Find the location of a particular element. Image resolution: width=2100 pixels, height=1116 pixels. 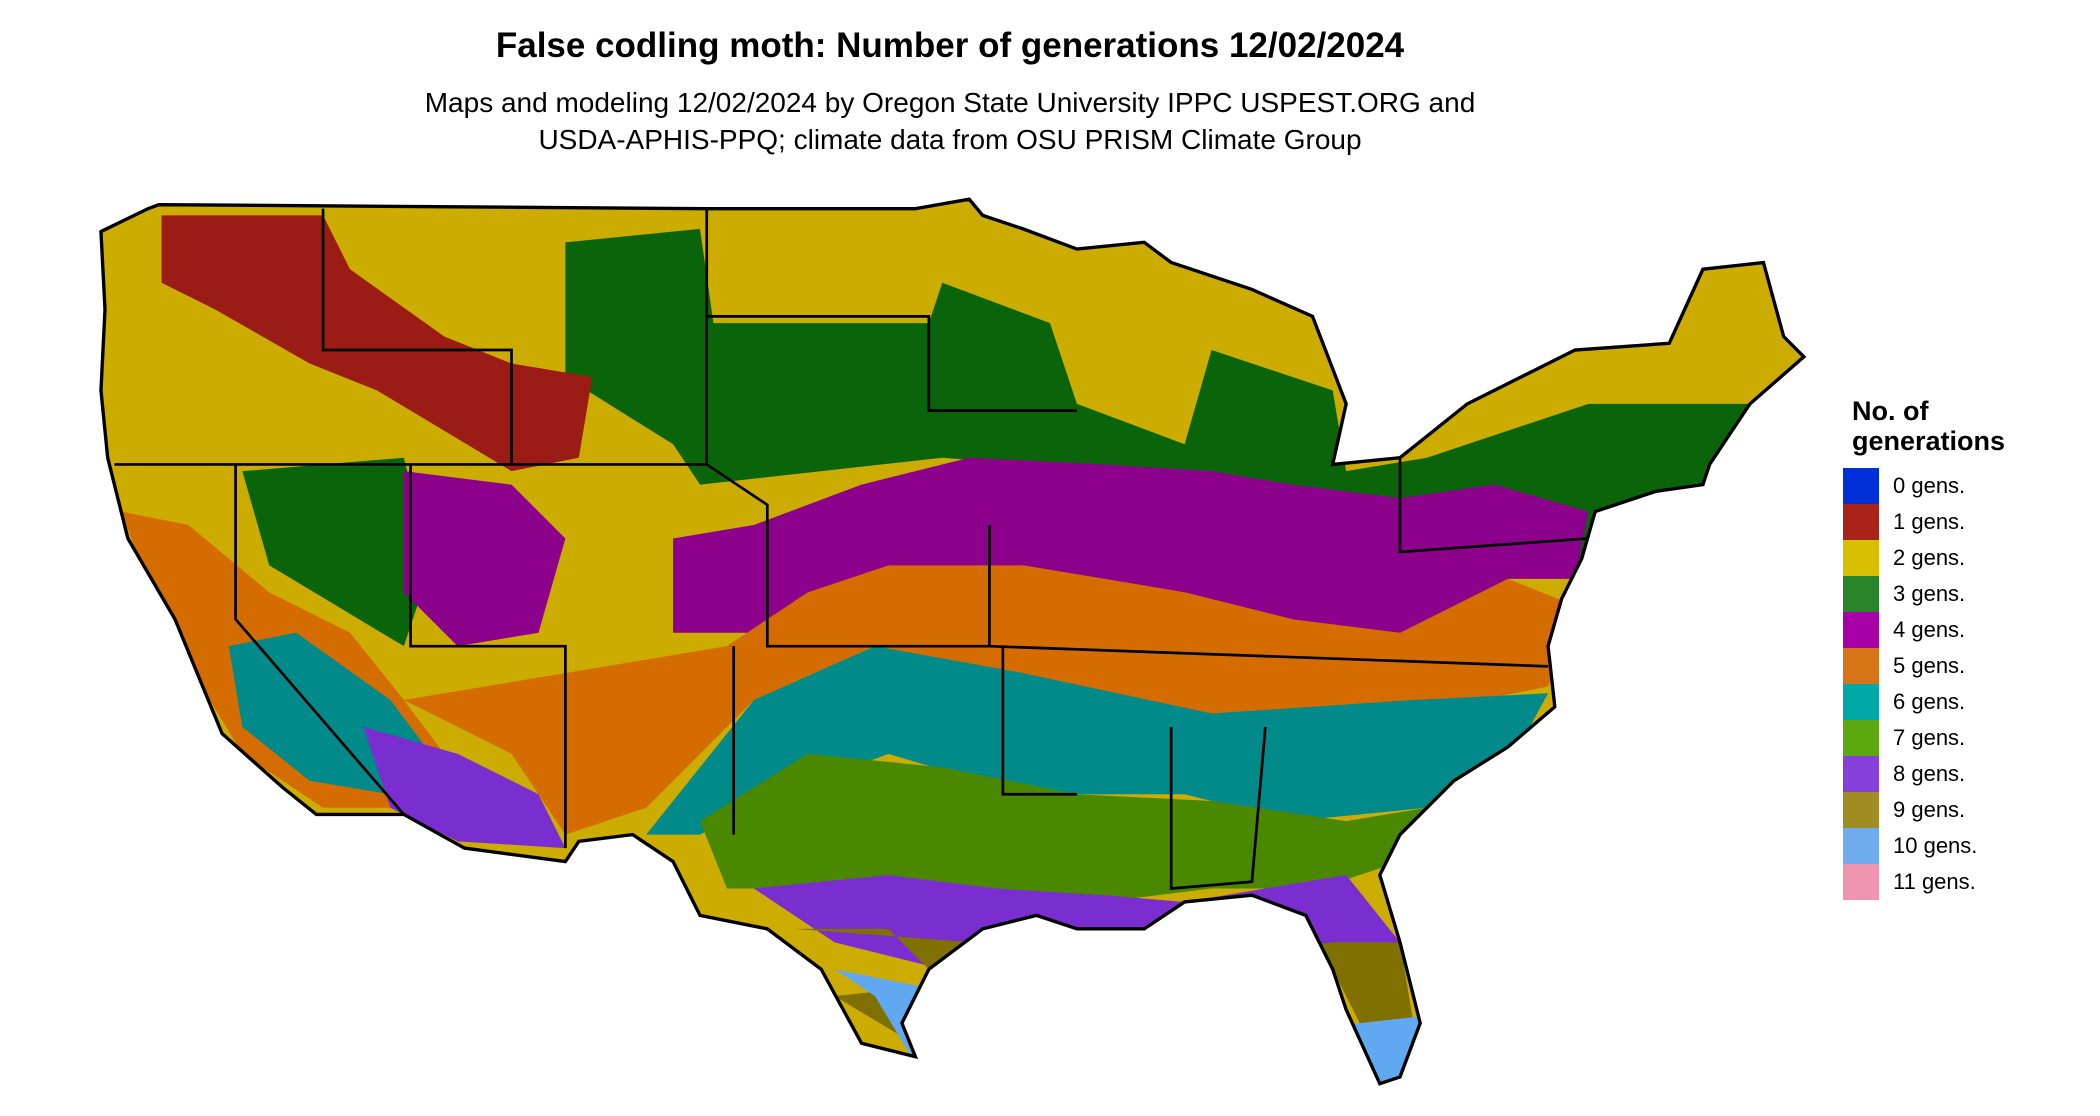

region-10-gens is located at coordinates (1127, 1026).